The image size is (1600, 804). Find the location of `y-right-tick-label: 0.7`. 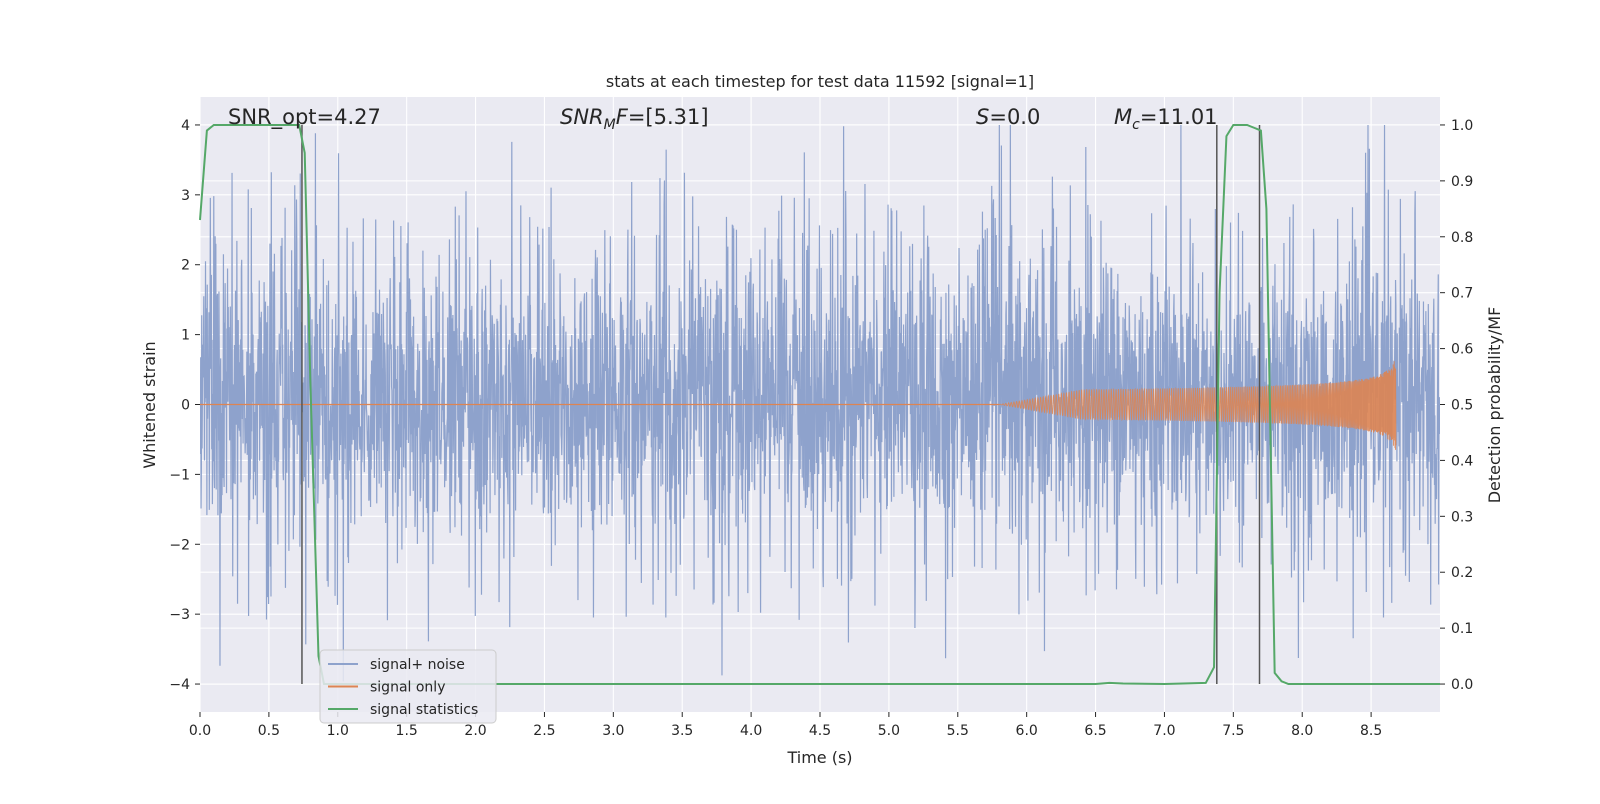

y-right-tick-label: 0.7 is located at coordinates (1462, 294).